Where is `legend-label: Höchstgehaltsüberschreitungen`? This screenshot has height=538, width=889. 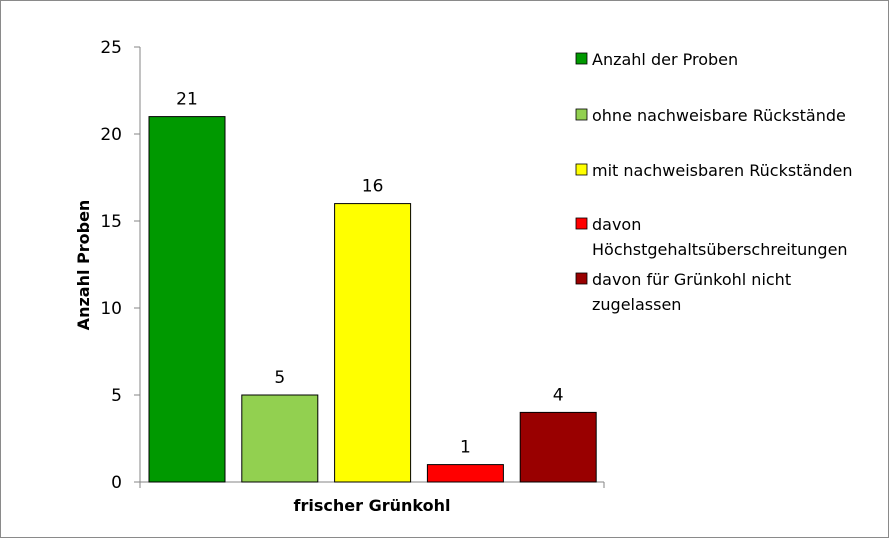
legend-label: Höchstgehaltsüberschreitungen is located at coordinates (720, 249).